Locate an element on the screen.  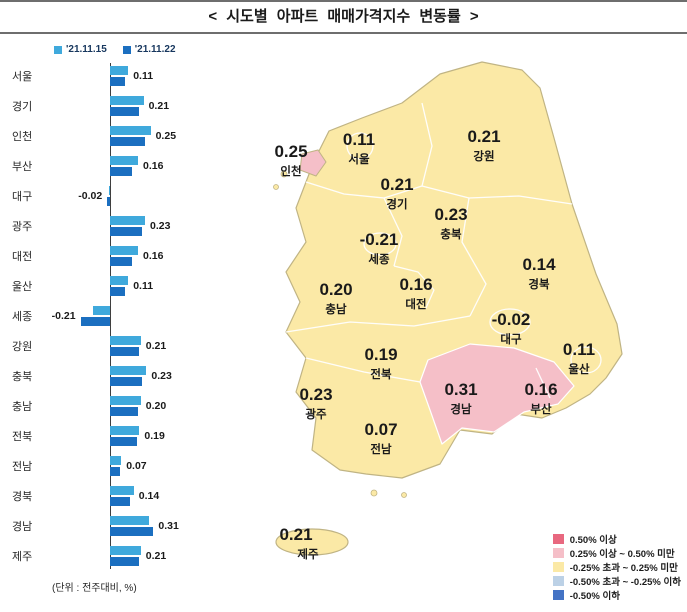
map-legend-label: 0.25% 이상 ~ 0.50% 미만 is located at coordinates (622, 554).